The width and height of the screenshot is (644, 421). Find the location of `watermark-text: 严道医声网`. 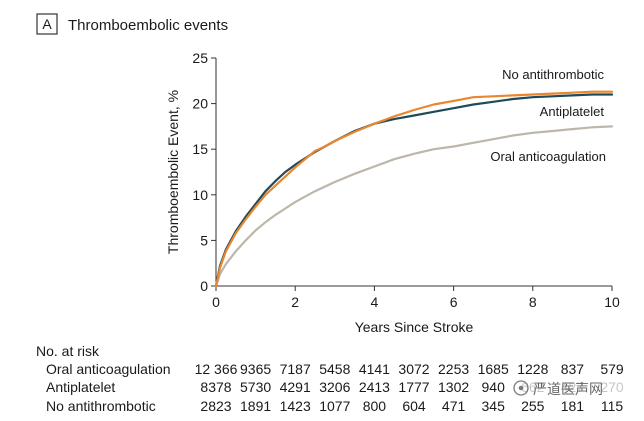

watermark-text: 严道医声网 is located at coordinates (568, 389).